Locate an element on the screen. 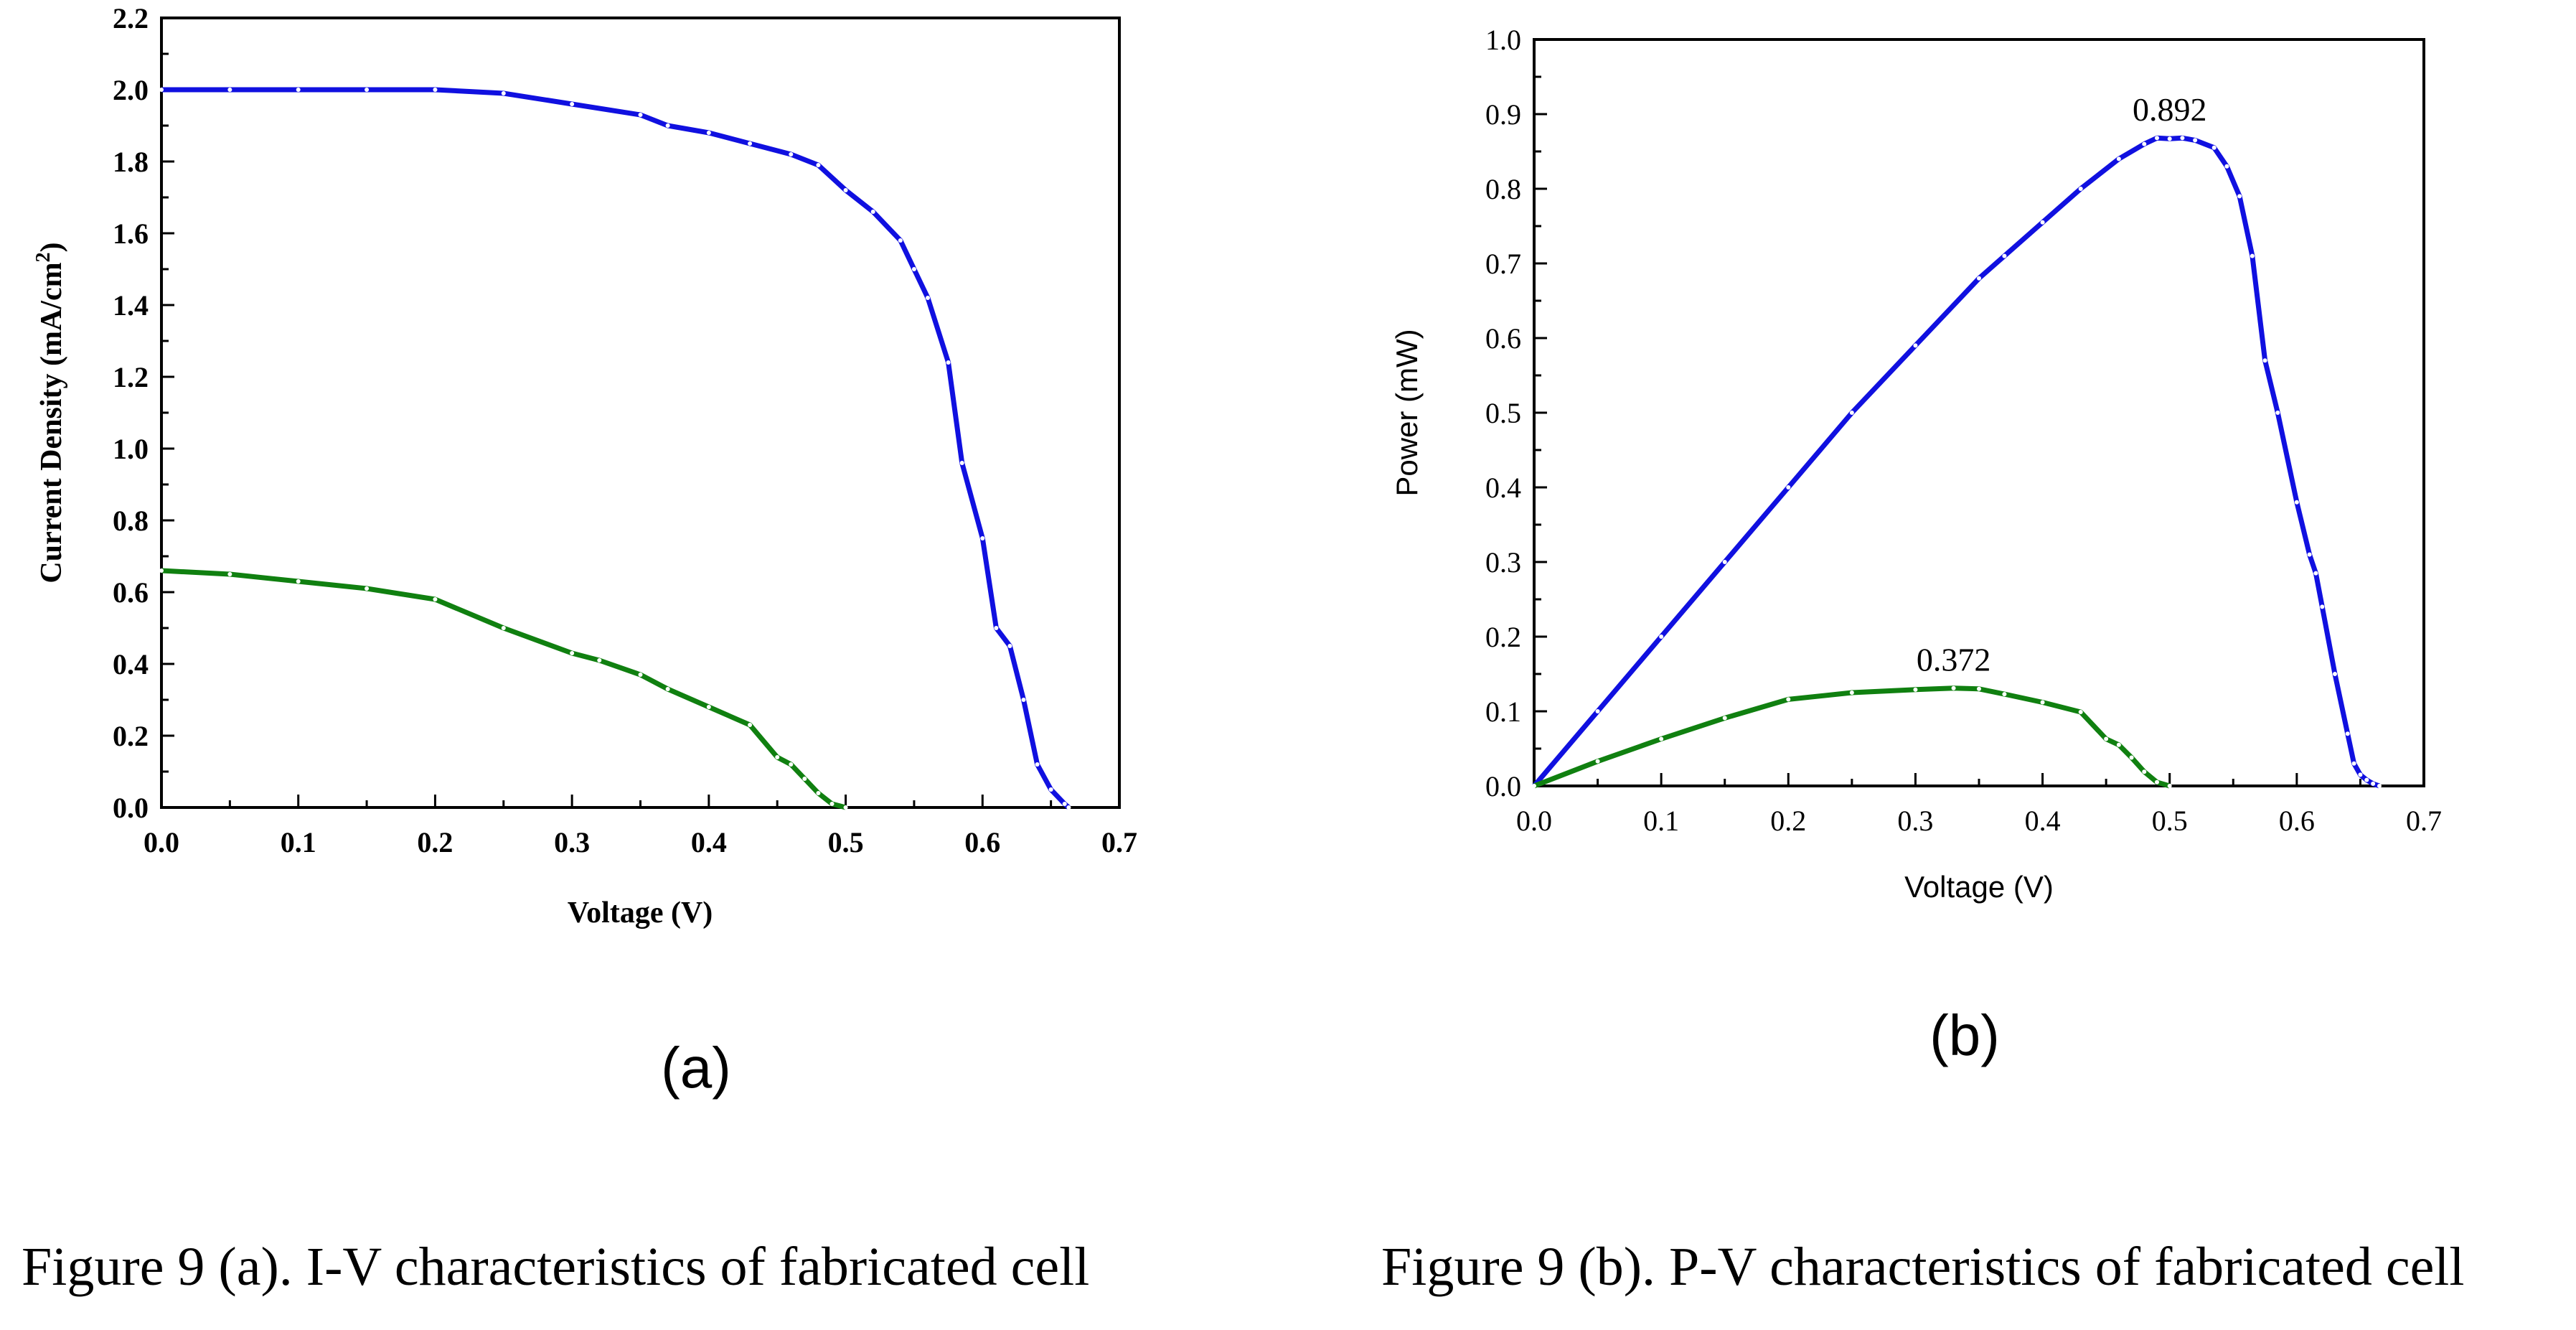  chart-a-ytick-label: 1.2 is located at coordinates (131, 377).